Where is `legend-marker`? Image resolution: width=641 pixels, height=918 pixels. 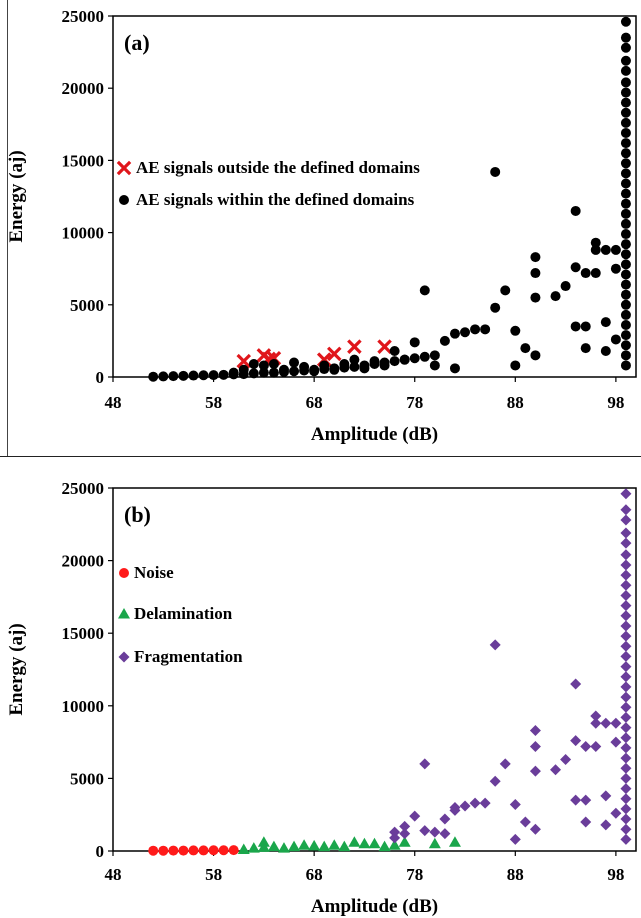 legend-marker is located at coordinates (124, 200).